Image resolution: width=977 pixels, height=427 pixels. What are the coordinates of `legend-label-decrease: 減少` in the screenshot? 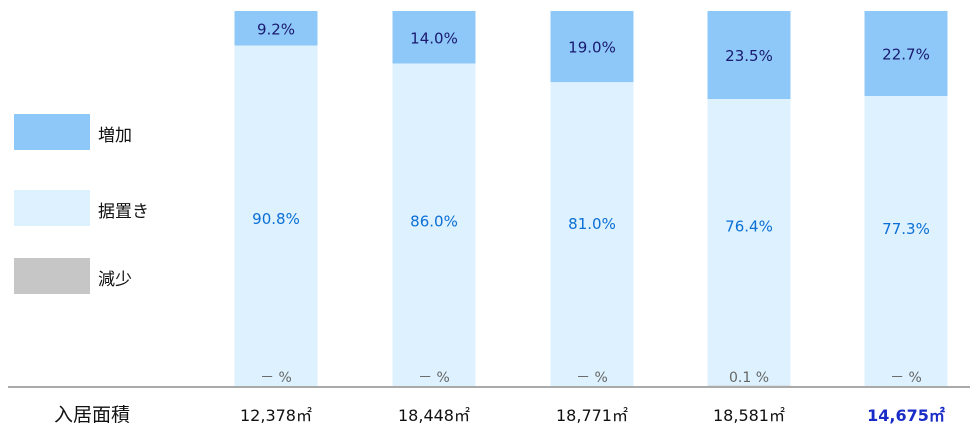 It's located at (115, 277).